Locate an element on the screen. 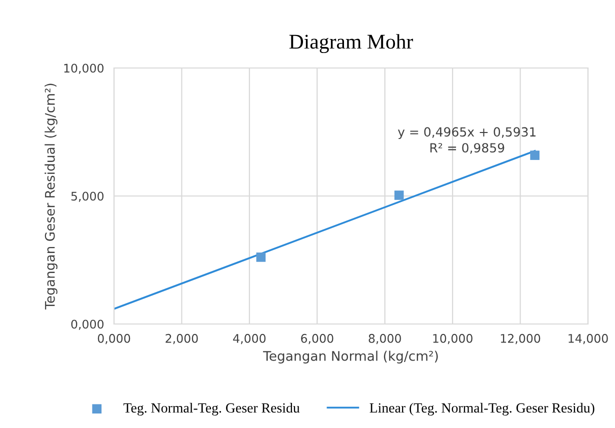  x-tick-label: 10,000 is located at coordinates (452, 339).